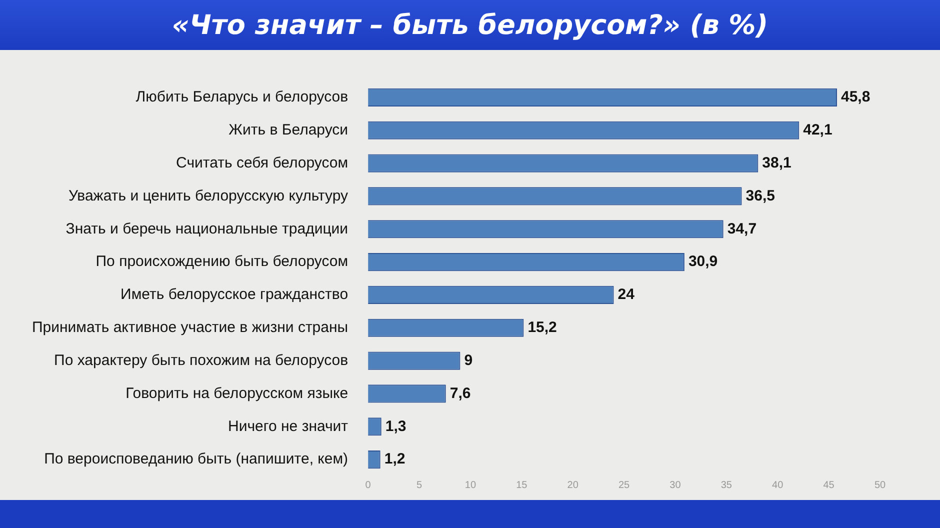 The image size is (940, 528). What do you see at coordinates (470, 485) in the screenshot?
I see `x-tick-label: 10` at bounding box center [470, 485].